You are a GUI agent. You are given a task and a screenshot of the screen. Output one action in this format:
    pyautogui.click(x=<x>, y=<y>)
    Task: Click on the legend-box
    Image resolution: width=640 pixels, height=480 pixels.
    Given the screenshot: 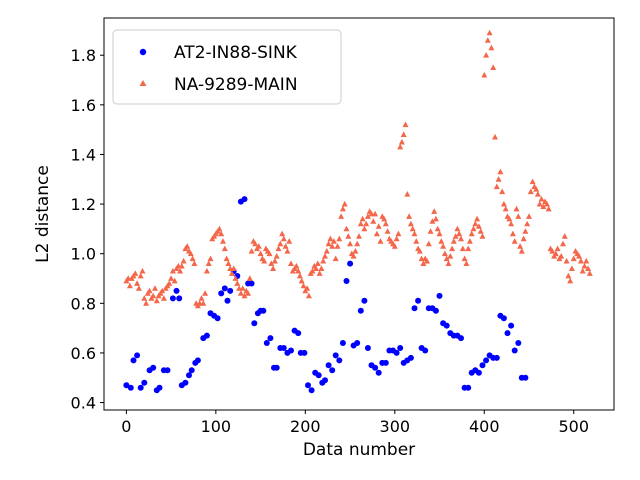 What is the action you would take?
    pyautogui.click(x=227, y=67)
    